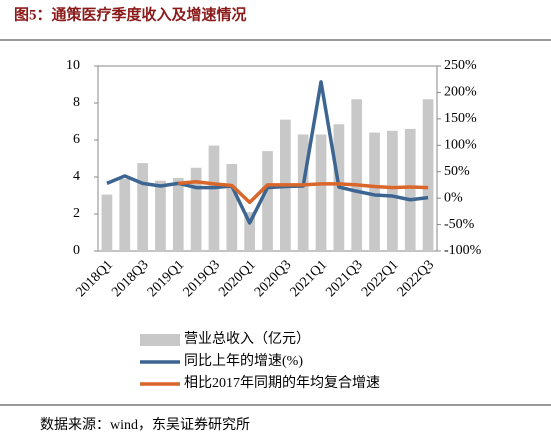  What do you see at coordinates (309, 278) in the screenshot?
I see `x-tick-label: 2021Q1` at bounding box center [309, 278].